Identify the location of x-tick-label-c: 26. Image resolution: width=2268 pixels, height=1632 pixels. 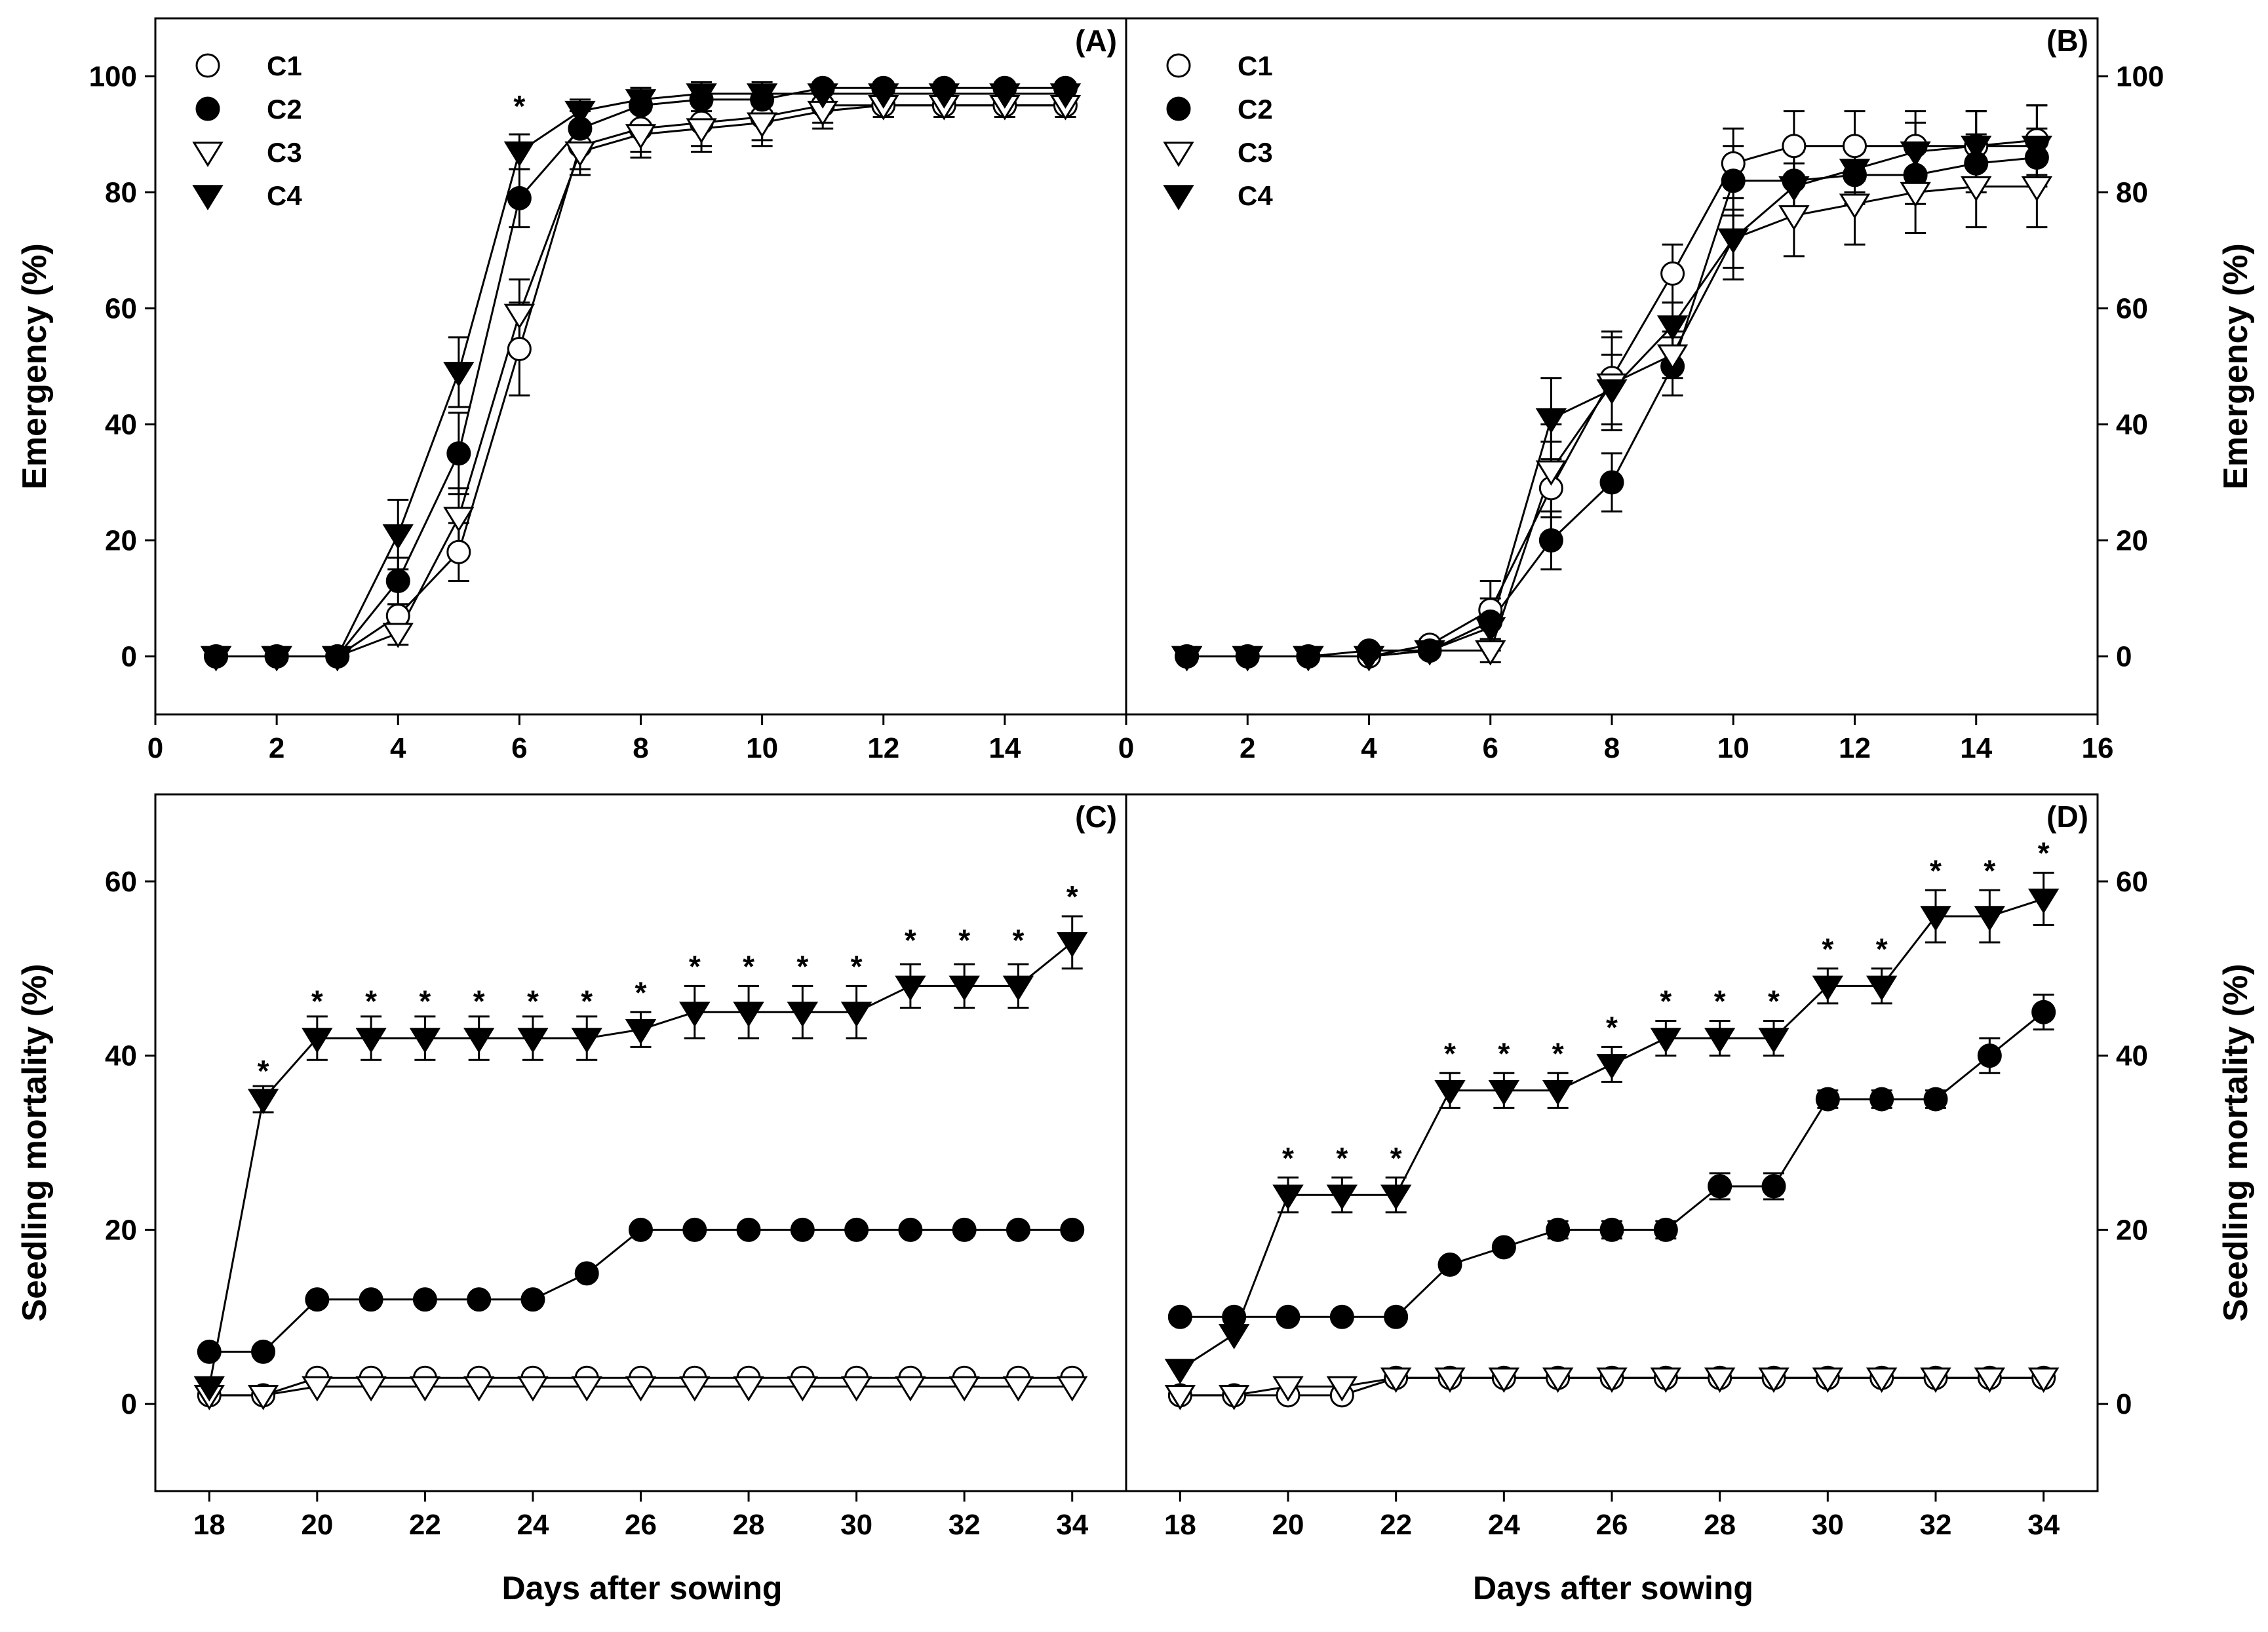
(641, 1525).